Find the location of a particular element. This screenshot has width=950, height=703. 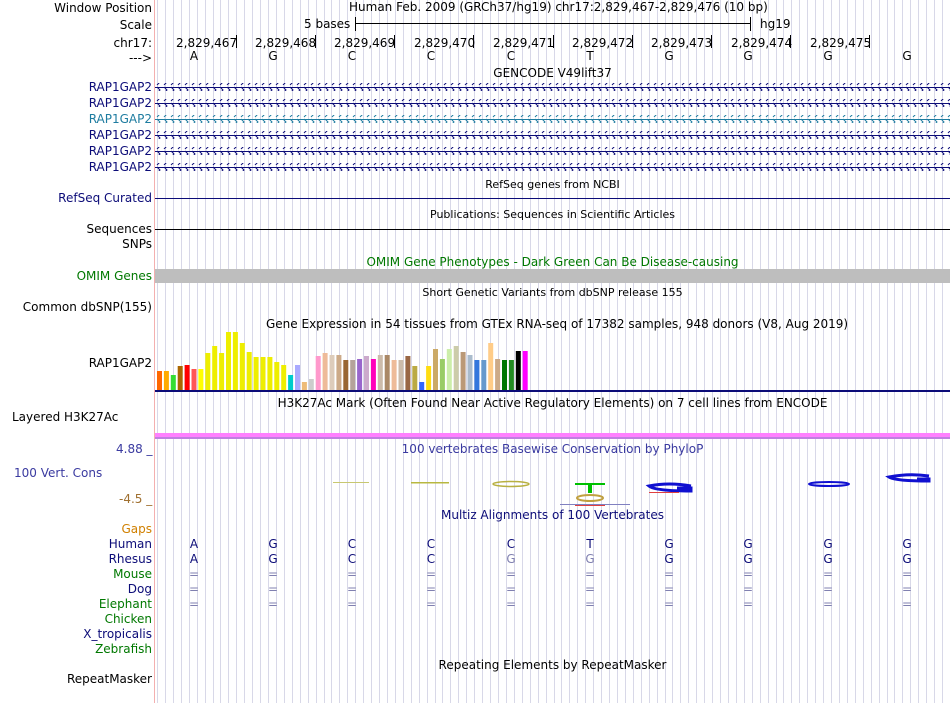

species-label-human: Human is located at coordinates (130, 544).